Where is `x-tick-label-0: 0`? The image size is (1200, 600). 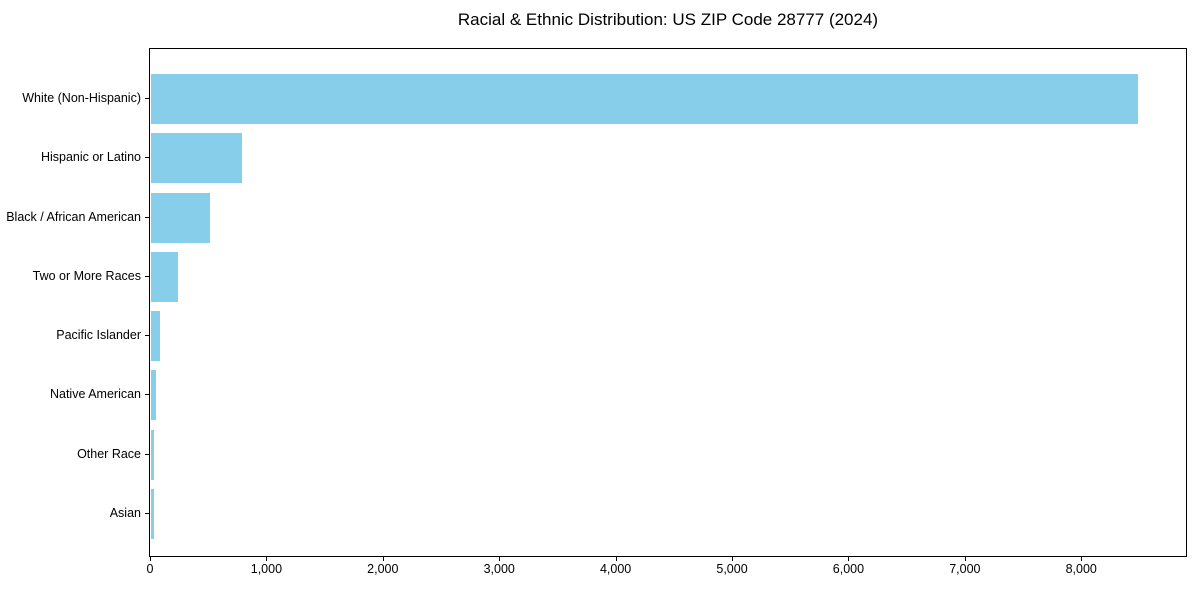
x-tick-label-0: 0 is located at coordinates (150, 569).